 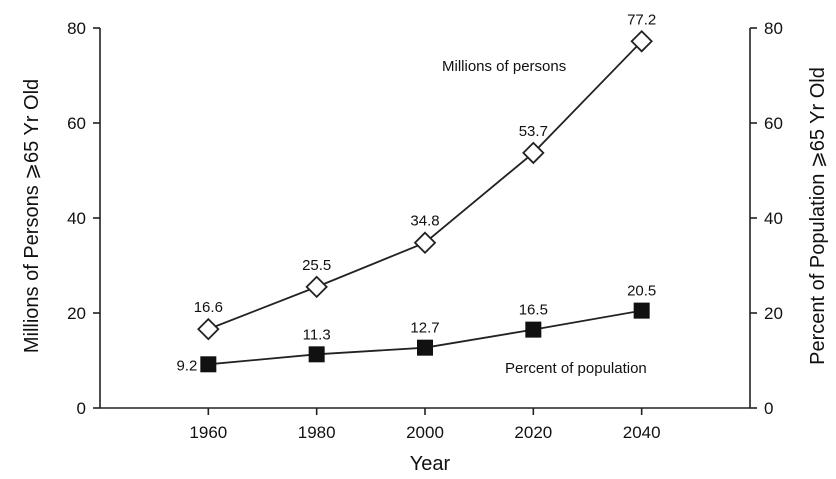 I want to click on y-tick-label-right: 40, so click(x=773, y=218).